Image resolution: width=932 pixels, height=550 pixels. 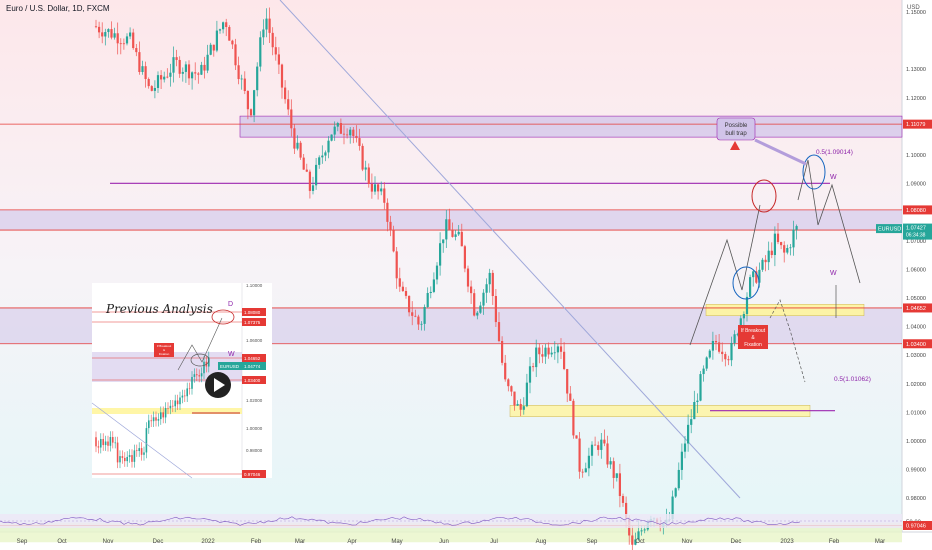 What do you see at coordinates (814, 172) in the screenshot?
I see `highlight-ellipse-trap` at bounding box center [814, 172].